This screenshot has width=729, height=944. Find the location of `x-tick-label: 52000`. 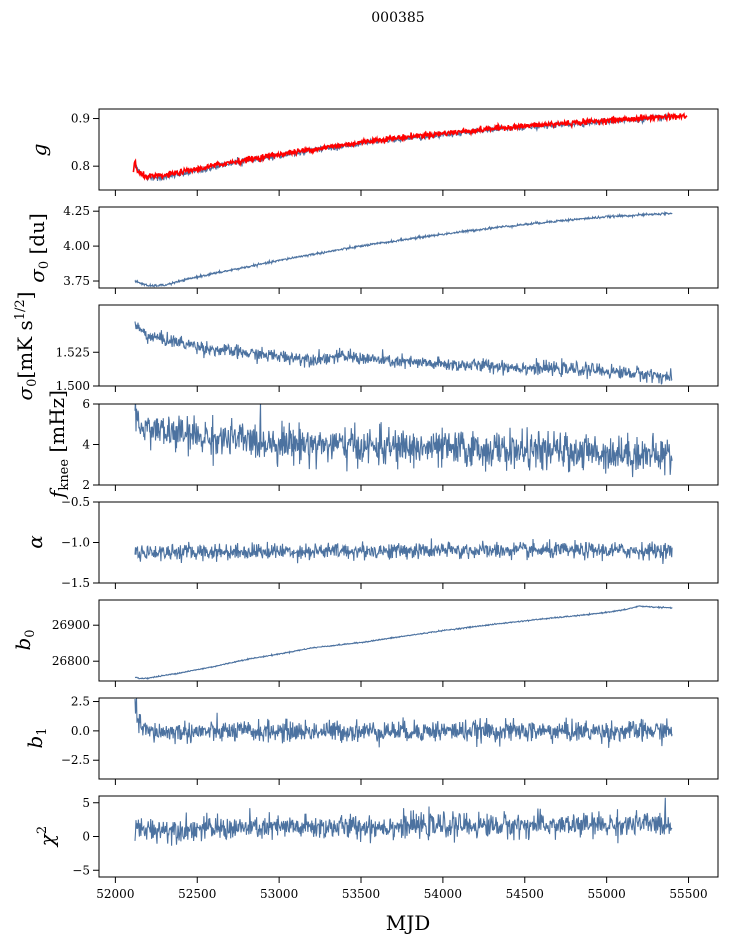

x-tick-label: 52000 is located at coordinates (115, 894).